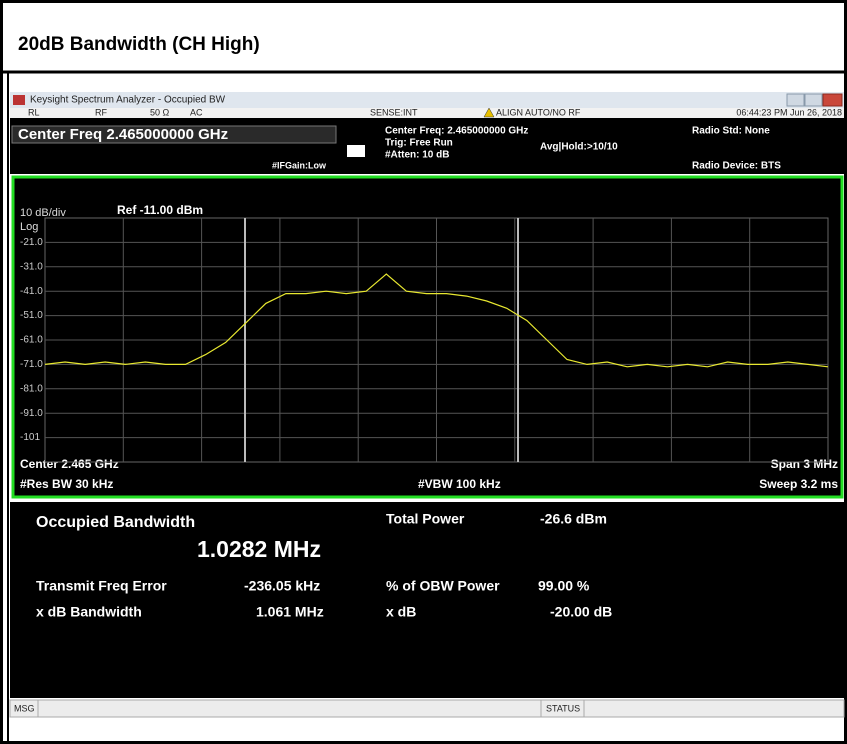  What do you see at coordinates (31, 340) in the screenshot?
I see `y-tick-label: -61.0` at bounding box center [31, 340].